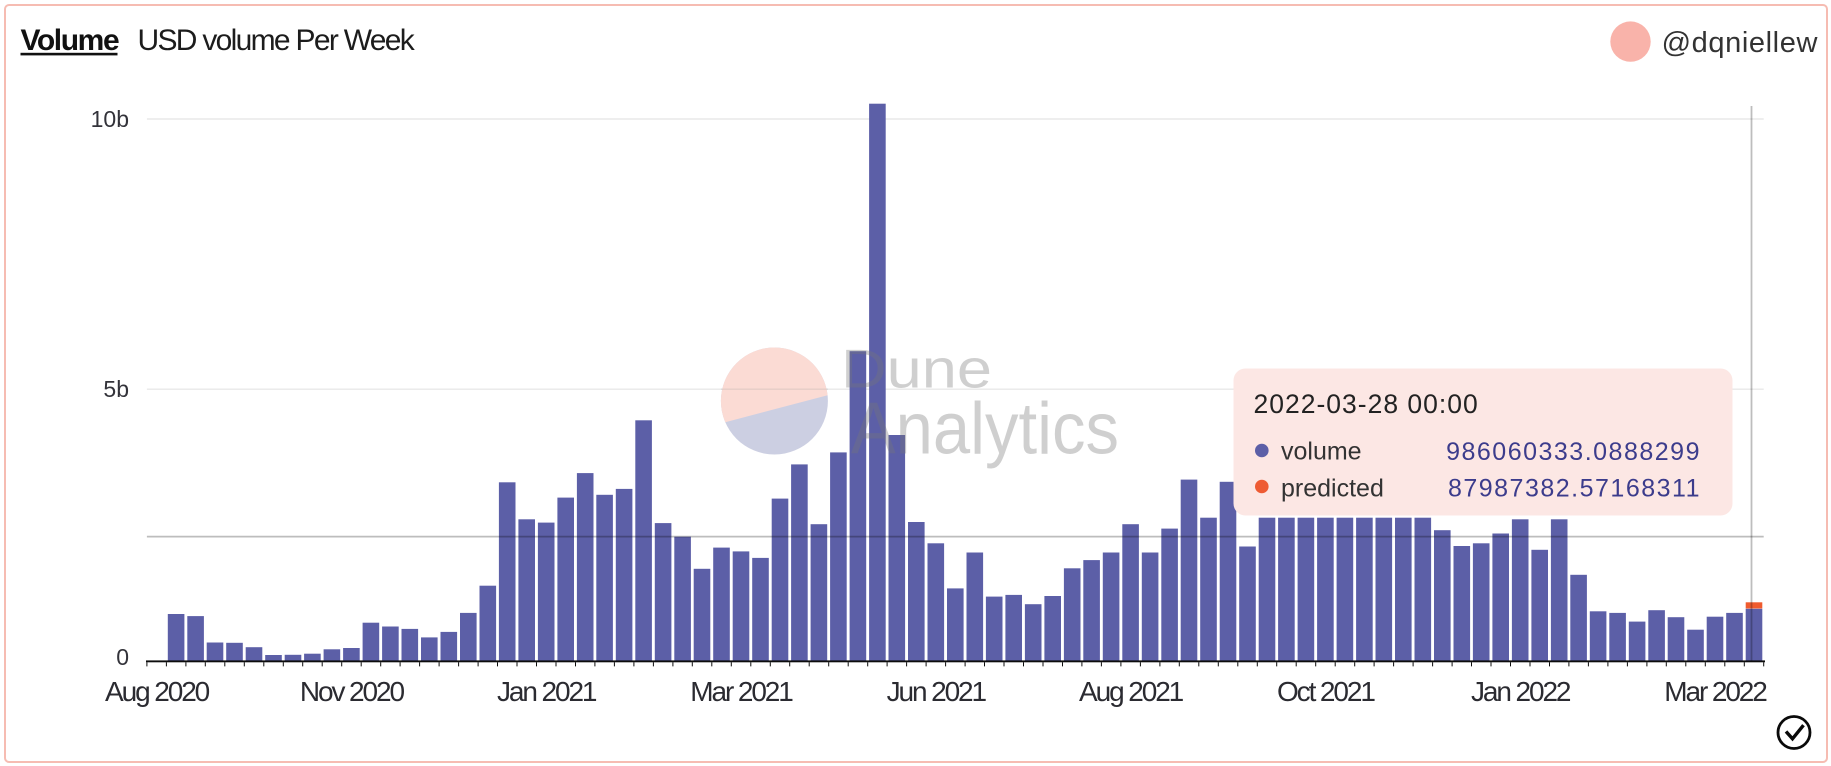 Image resolution: width=1831 pixels, height=766 pixels. What do you see at coordinates (1326, 691) in the screenshot?
I see `svg-text: Oct 2021` at bounding box center [1326, 691].